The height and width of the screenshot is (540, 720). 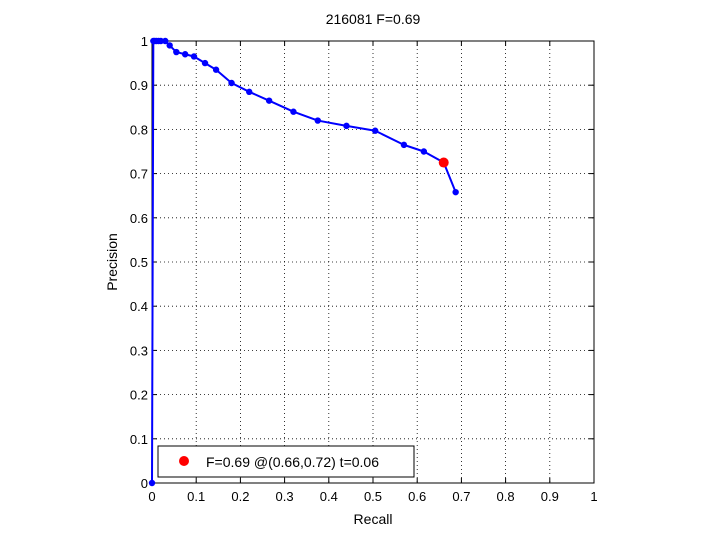 I want to click on x-tick-label: 0.8, so click(x=506, y=496).